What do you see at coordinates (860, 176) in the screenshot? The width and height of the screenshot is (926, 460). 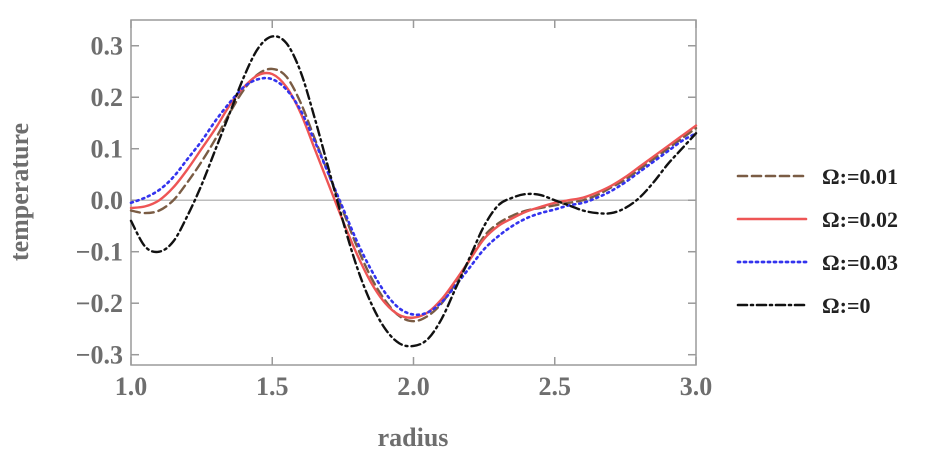 I see `legend-label: Ω:=0.01` at bounding box center [860, 176].